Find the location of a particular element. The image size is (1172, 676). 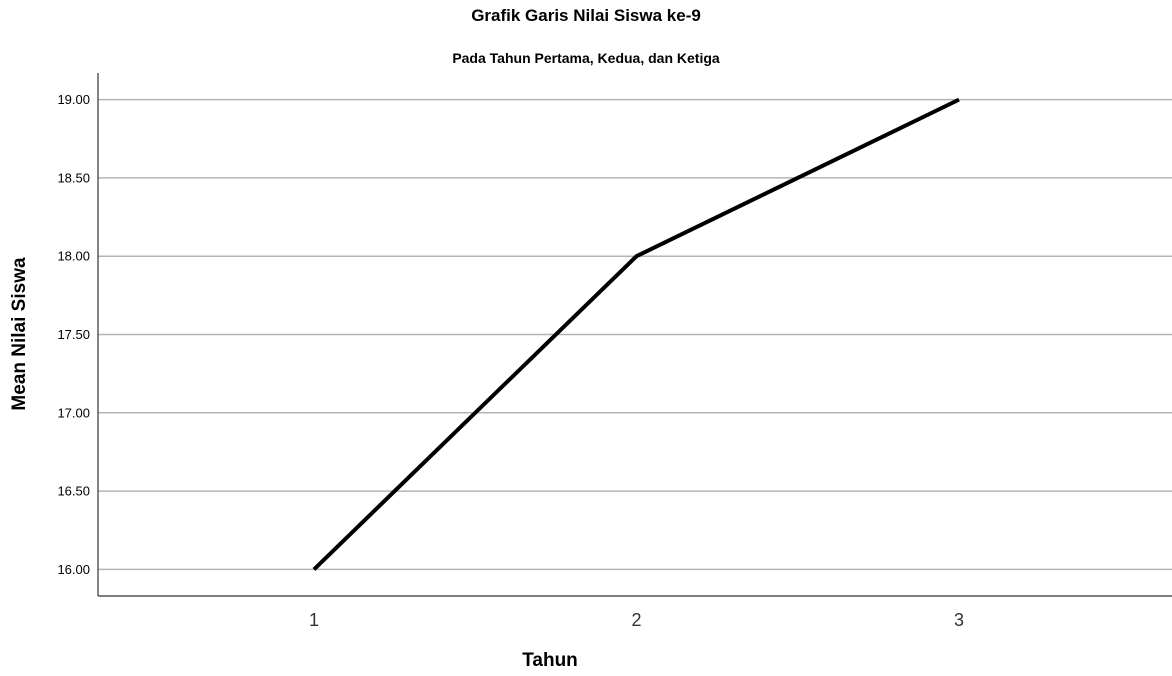

x-axis-label: Tahun is located at coordinates (550, 660).